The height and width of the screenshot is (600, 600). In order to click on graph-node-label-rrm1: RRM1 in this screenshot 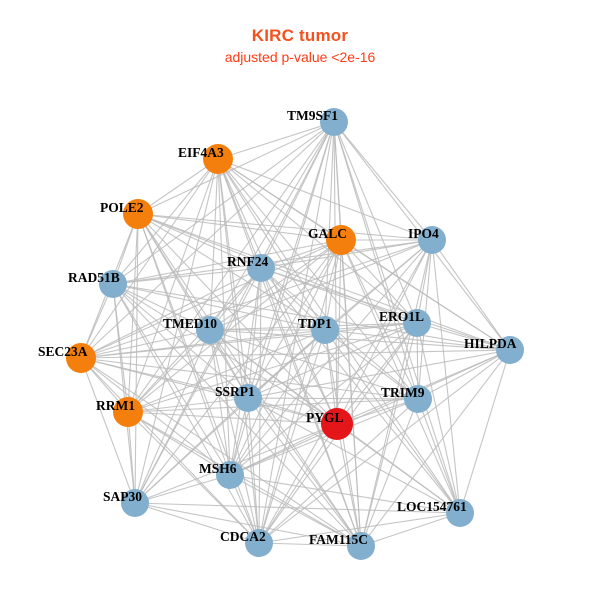, I will do `click(115, 405)`.